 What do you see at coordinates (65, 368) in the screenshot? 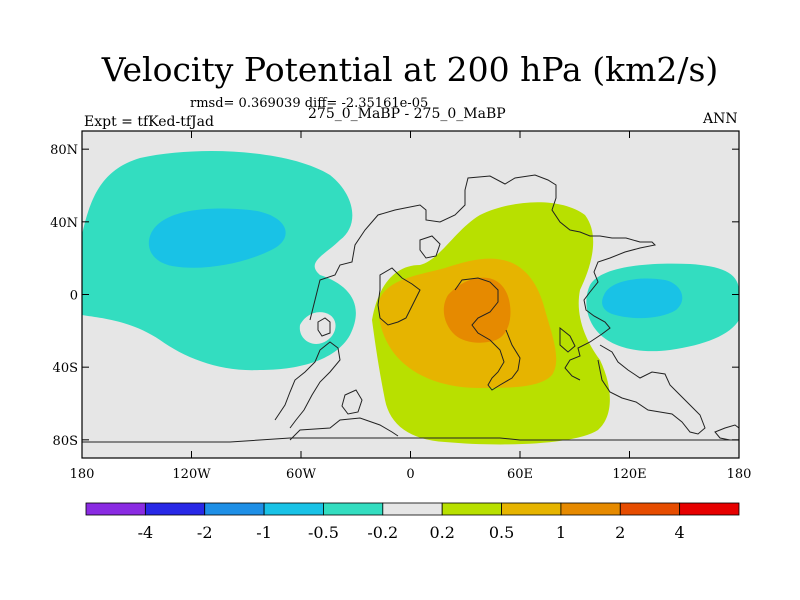
I see `y-tick-label: 40S` at bounding box center [65, 368].